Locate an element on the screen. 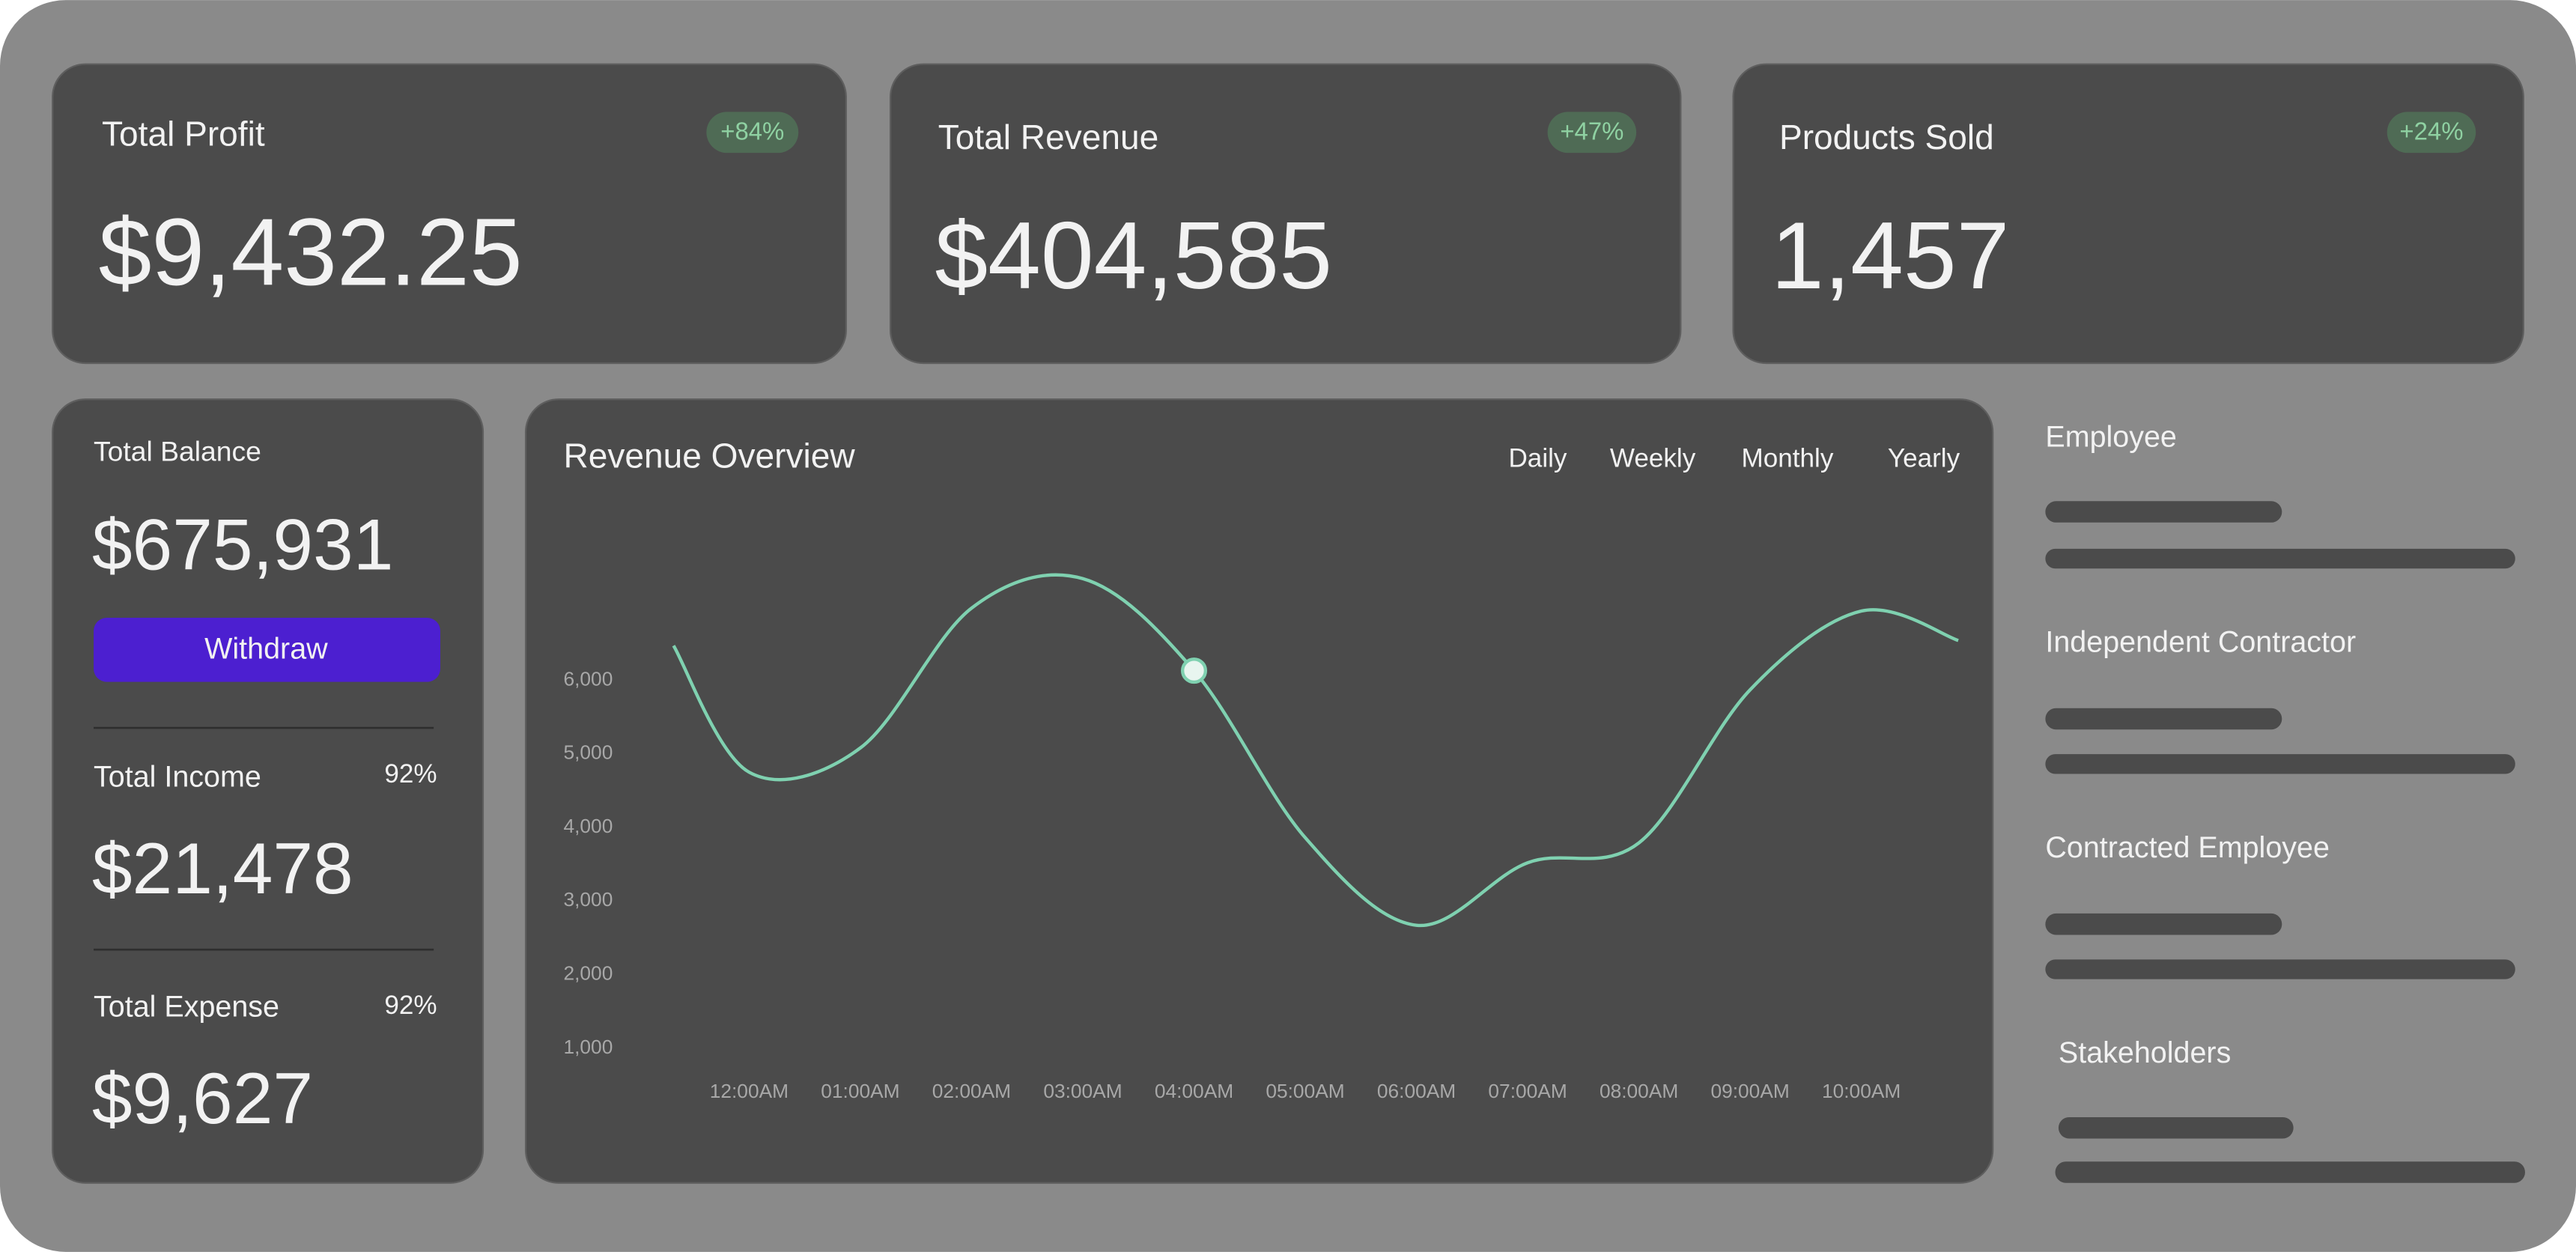 The height and width of the screenshot is (1252, 2576). people-title: Contracted Employee is located at coordinates (2187, 847).